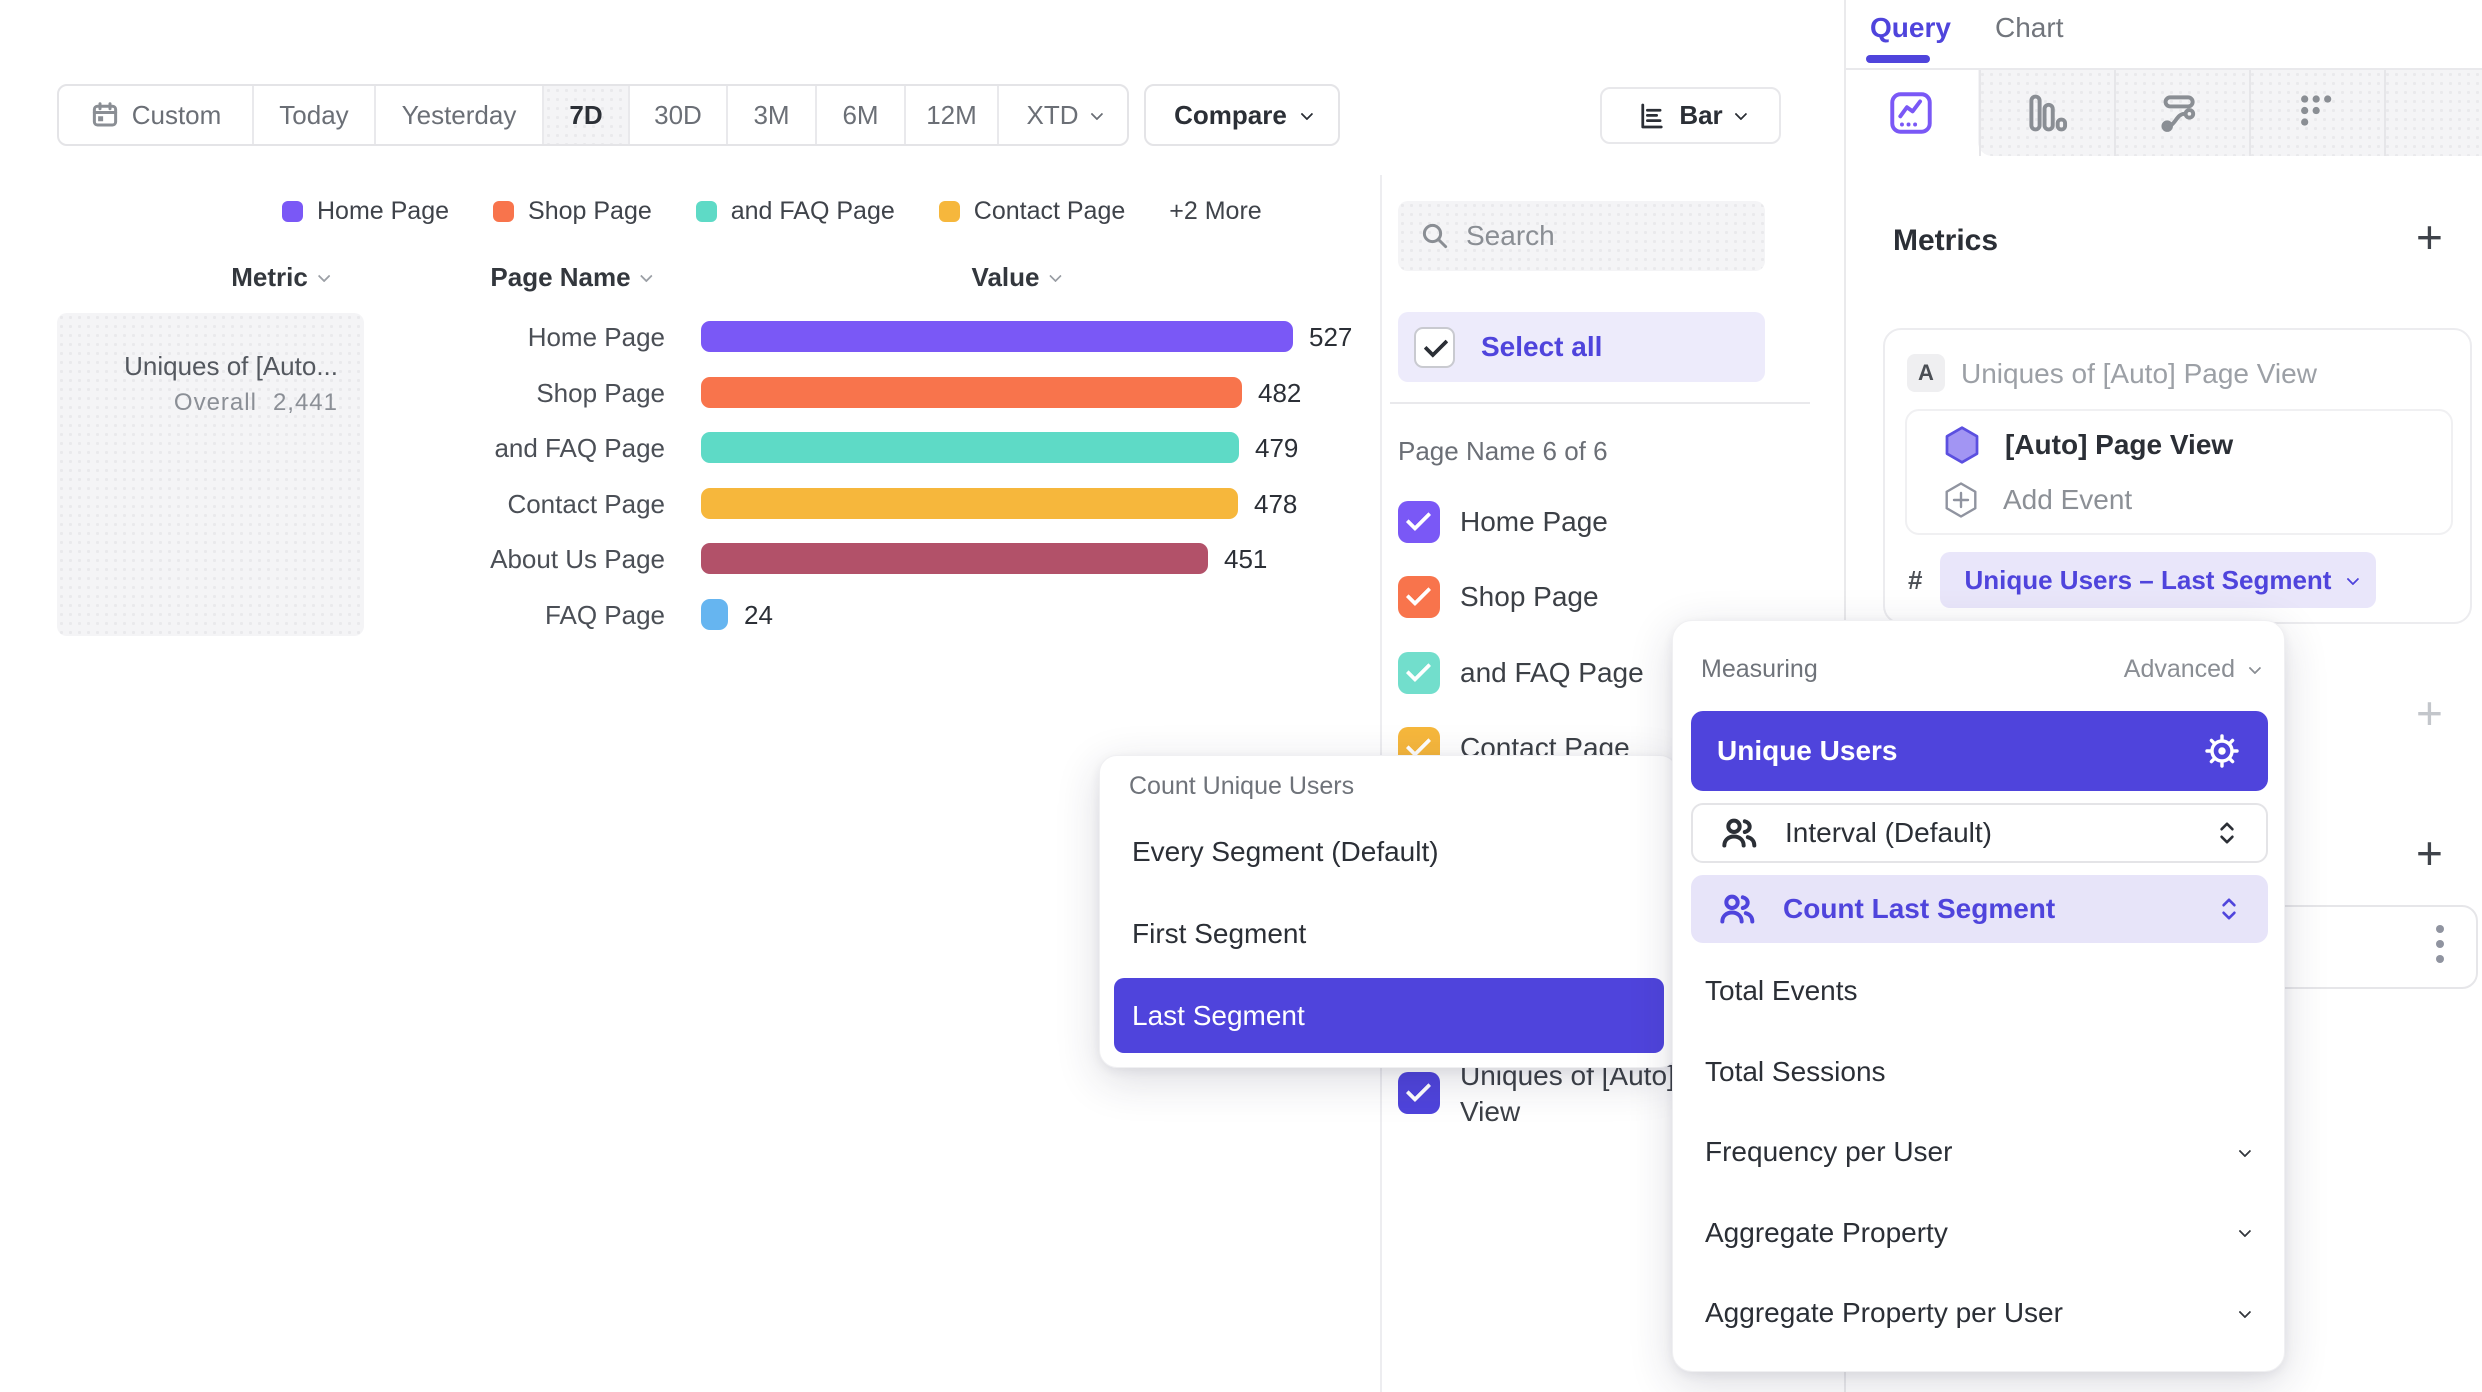 This screenshot has height=1392, width=2482. What do you see at coordinates (176, 114) in the screenshot?
I see `date-range-label: Custom` at bounding box center [176, 114].